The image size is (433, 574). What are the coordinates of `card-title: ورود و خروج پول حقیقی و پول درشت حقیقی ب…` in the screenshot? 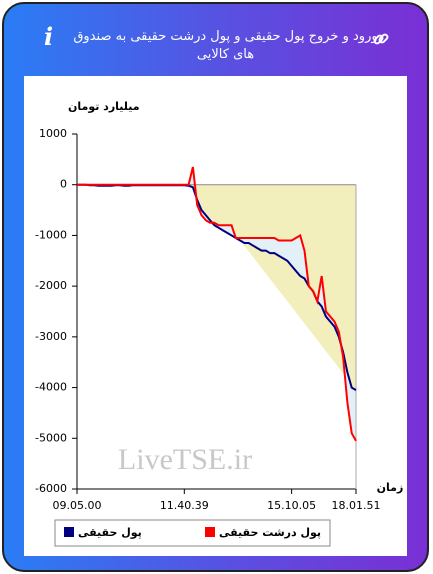 It's located at (225, 45).